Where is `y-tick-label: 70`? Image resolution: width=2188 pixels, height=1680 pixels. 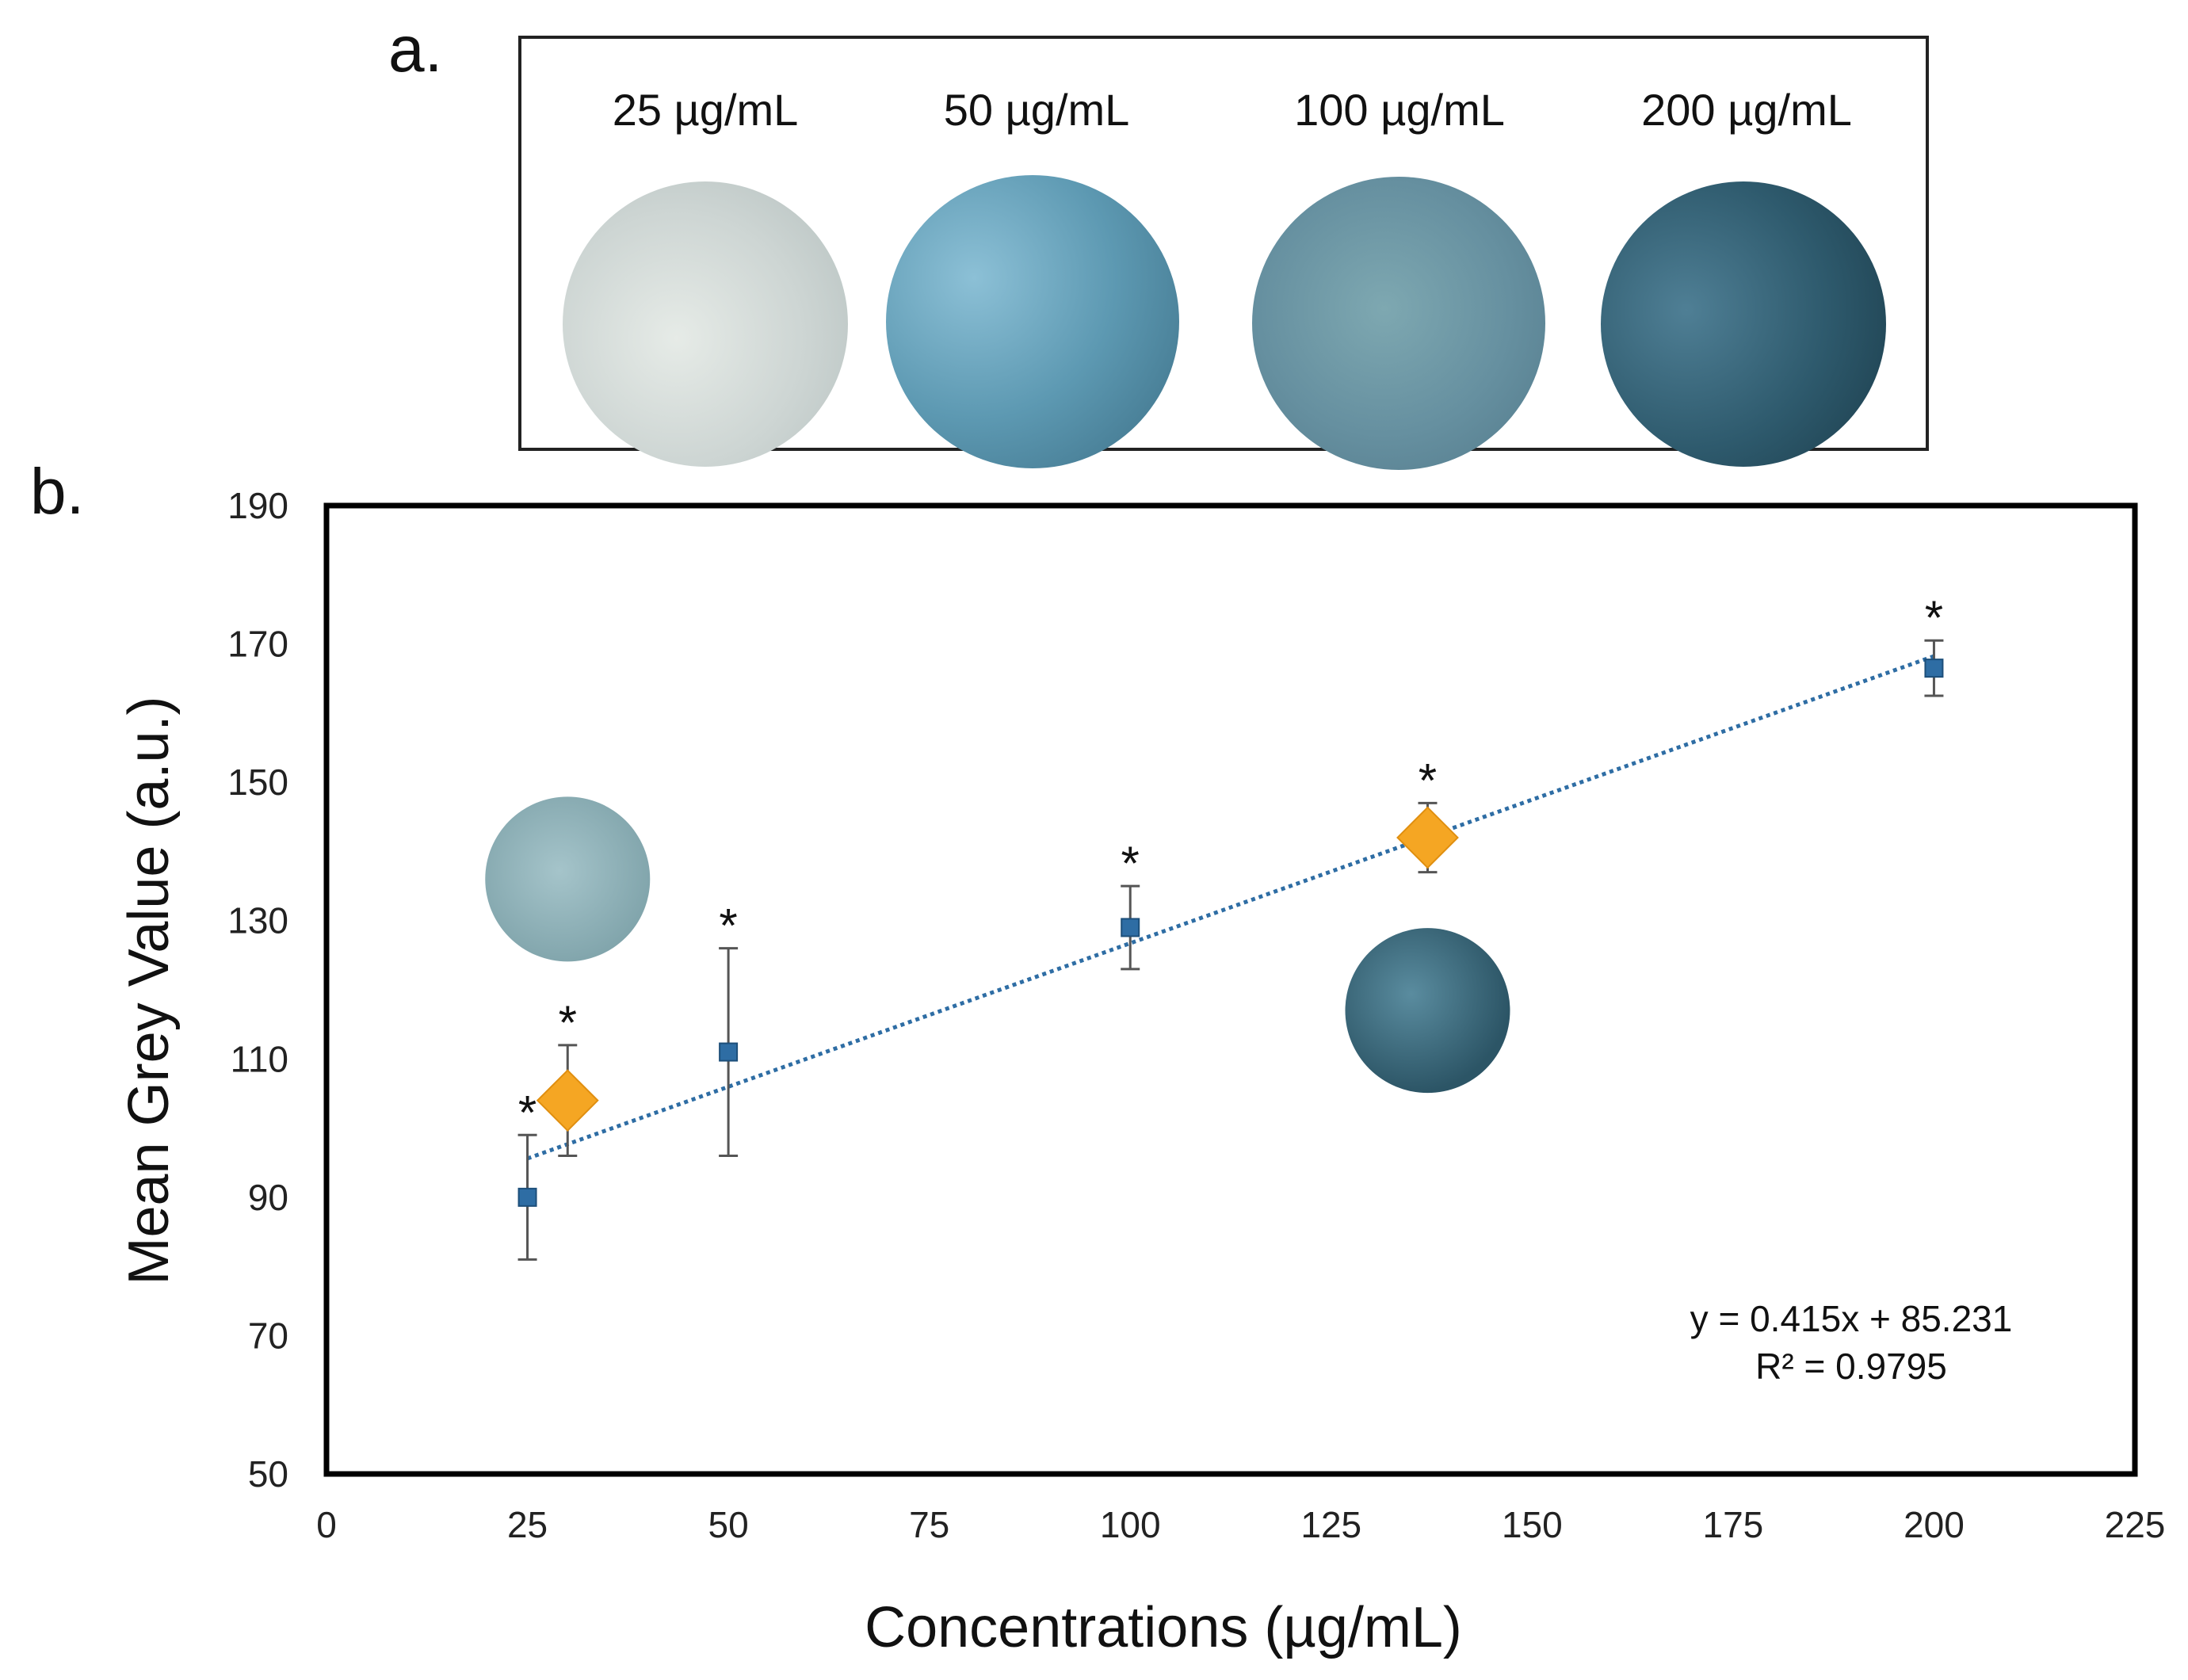
y-tick-label: 70 is located at coordinates (268, 1335).